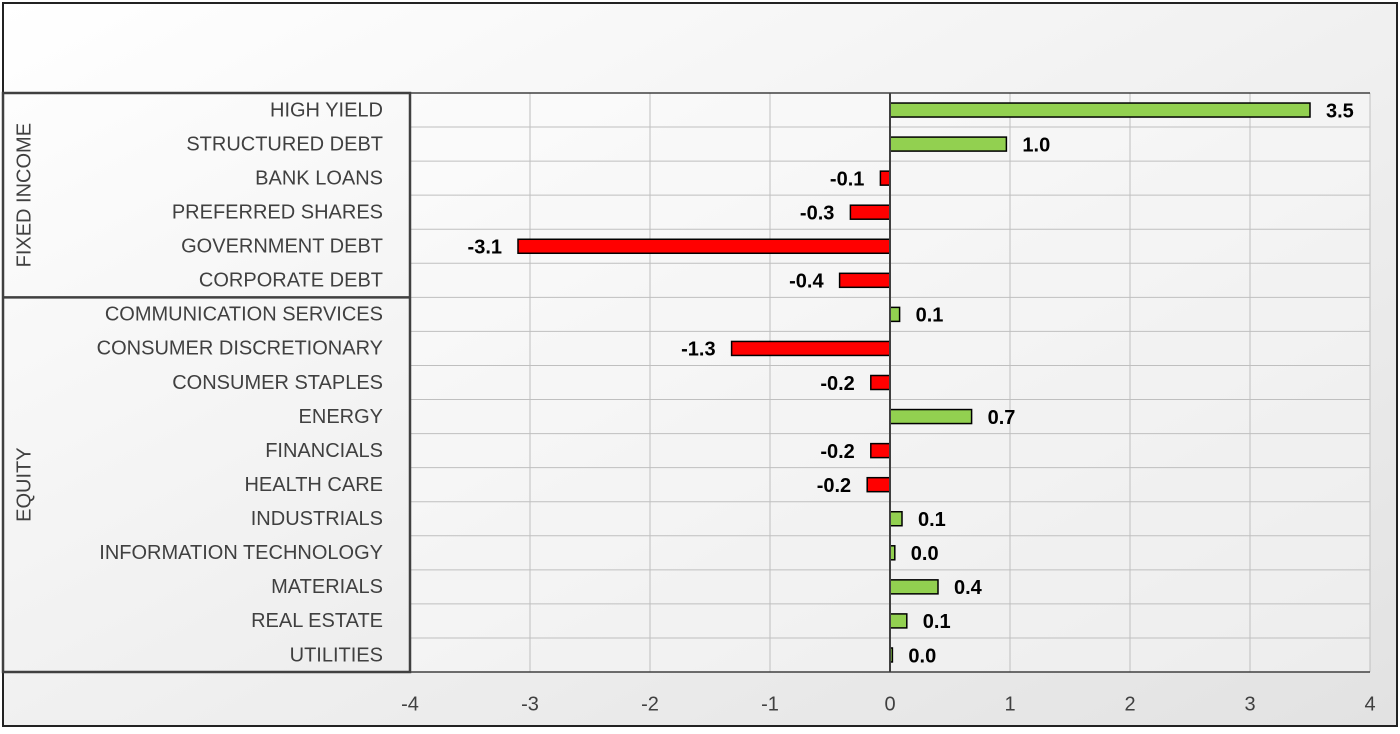 This screenshot has width=1400, height=734. I want to click on value-label: -1.3, so click(698, 350).